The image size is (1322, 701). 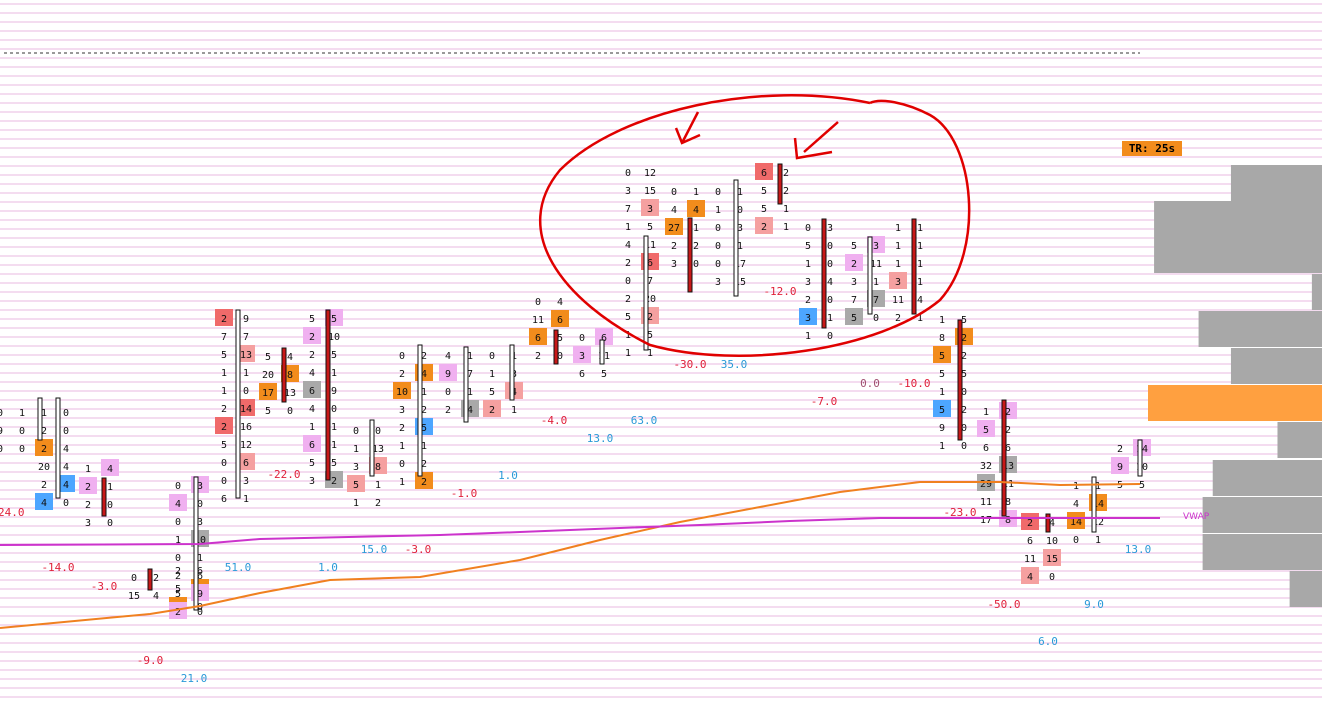 I want to click on footprint-cell-value: 16, so click(x=246, y=427).